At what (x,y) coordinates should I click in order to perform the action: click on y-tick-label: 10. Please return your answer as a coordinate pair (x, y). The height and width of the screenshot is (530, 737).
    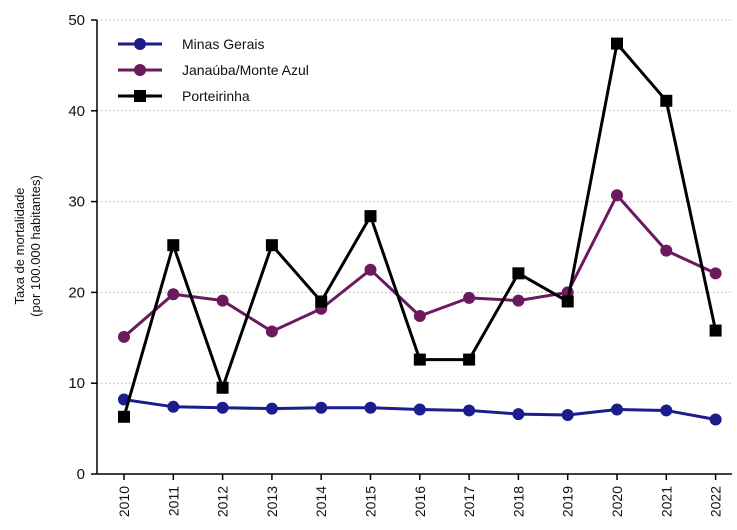
    Looking at the image, I should click on (76, 383).